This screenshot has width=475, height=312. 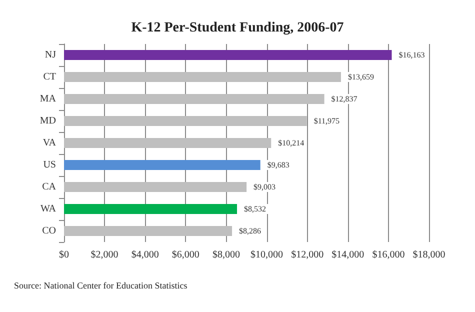 I want to click on y-tick-label: US, so click(x=49, y=165).